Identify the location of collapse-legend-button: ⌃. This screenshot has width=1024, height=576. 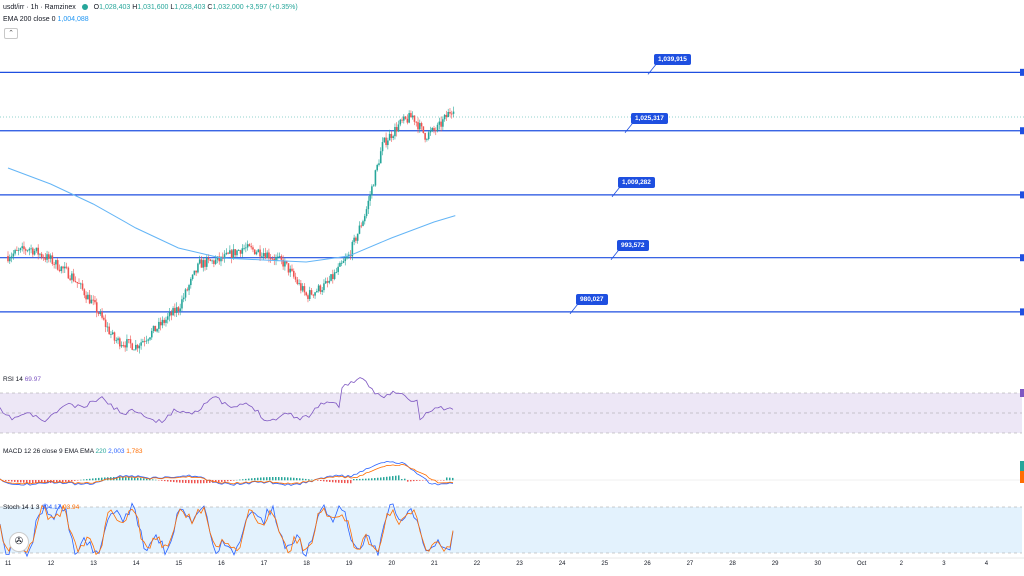
(11, 33).